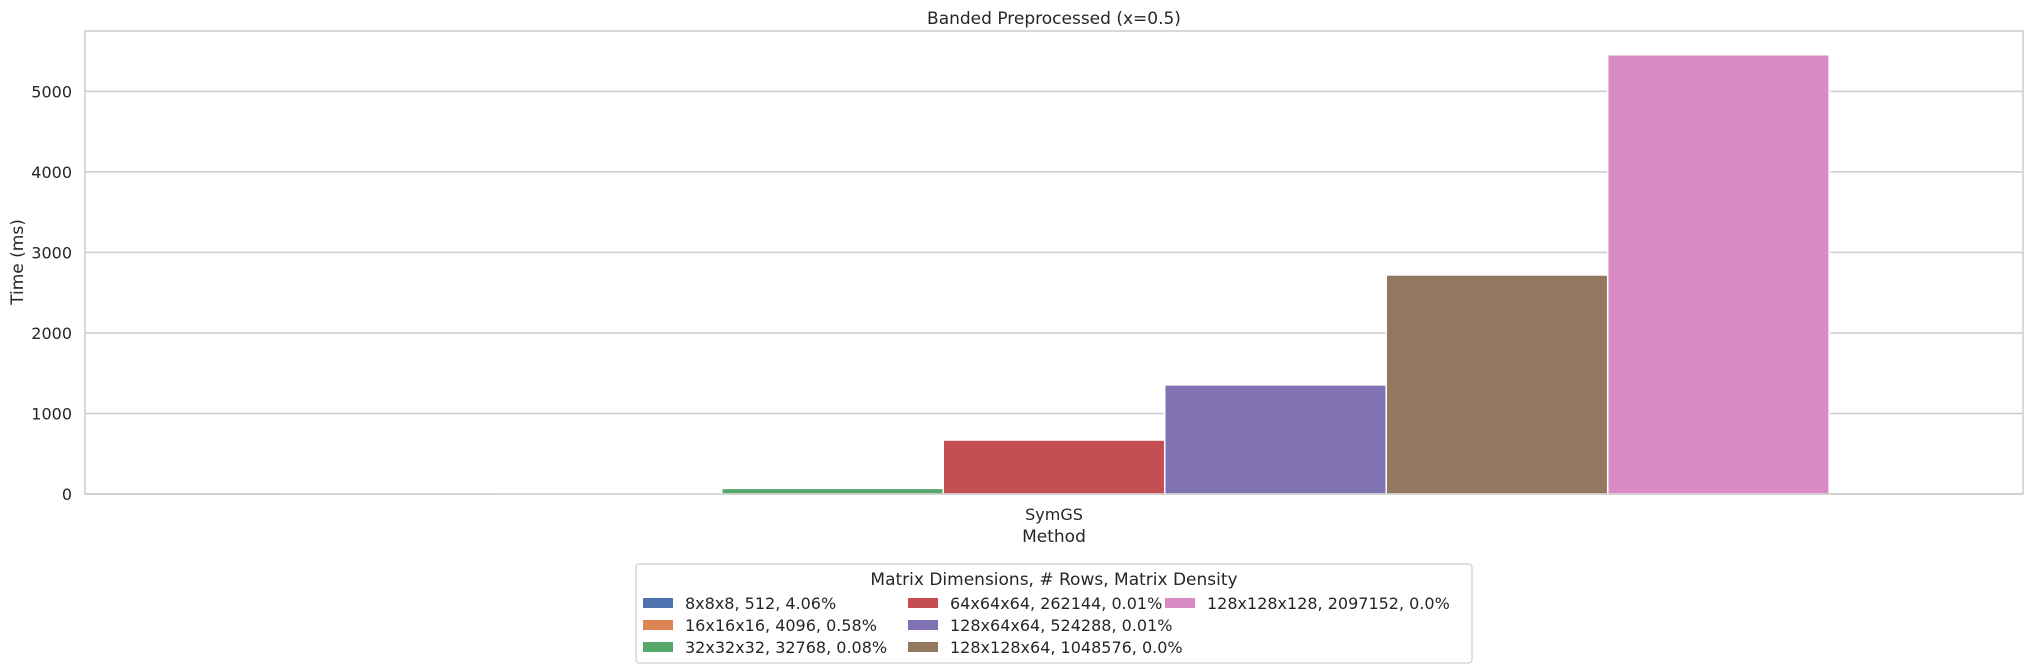  Describe the element at coordinates (1056, 603) in the screenshot. I see `legend-label: 64x64x64, 262144, 0.01%` at that location.